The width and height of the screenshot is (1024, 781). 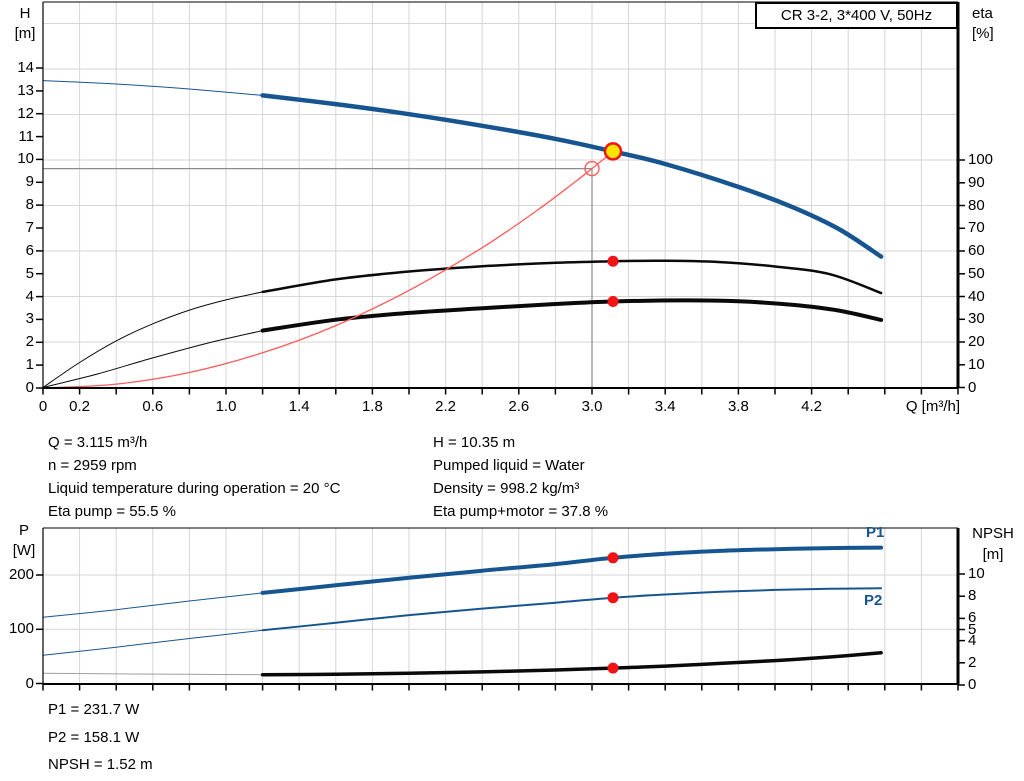 I want to click on npsh-axis-label: NPSH, so click(x=993, y=533).